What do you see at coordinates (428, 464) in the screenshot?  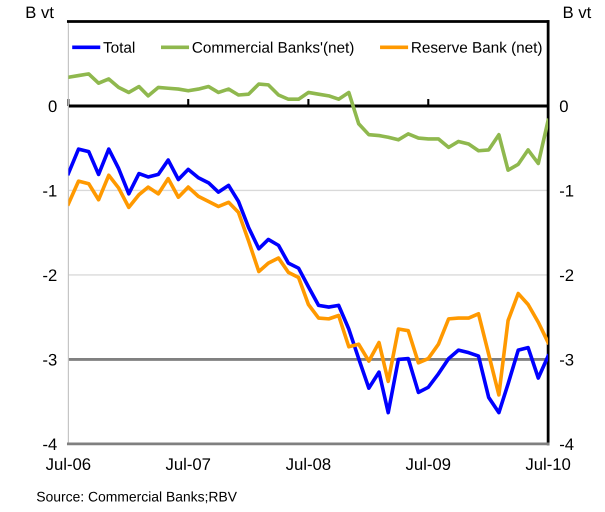 I see `x-tick-label: Jul-09` at bounding box center [428, 464].